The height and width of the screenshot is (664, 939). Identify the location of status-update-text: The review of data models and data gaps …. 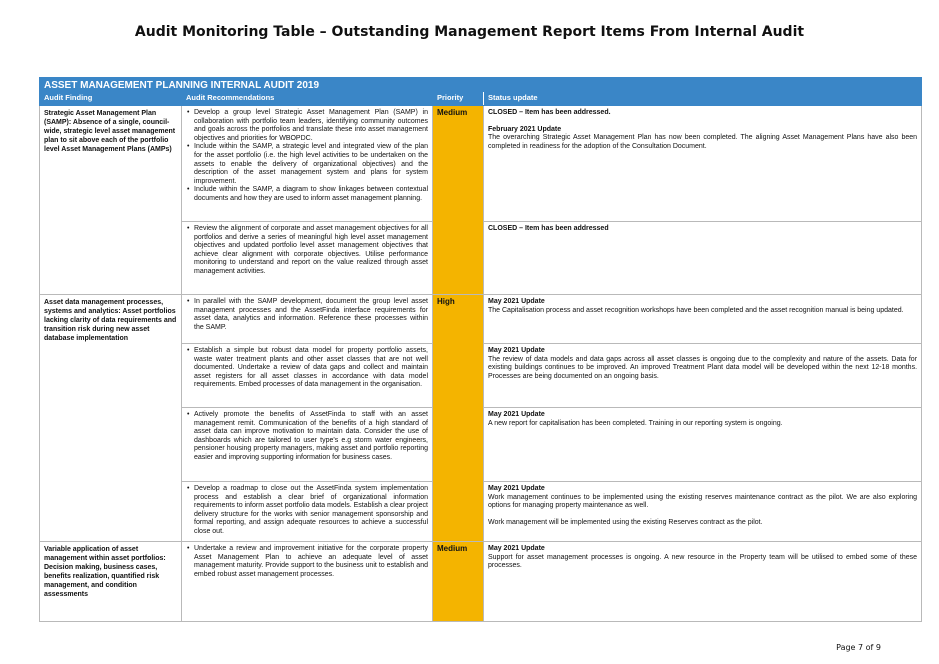
(703, 367).